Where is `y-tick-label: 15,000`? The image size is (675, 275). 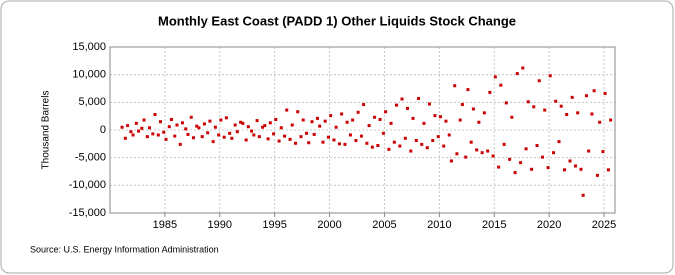
y-tick-label: 15,000 is located at coordinates (89, 47).